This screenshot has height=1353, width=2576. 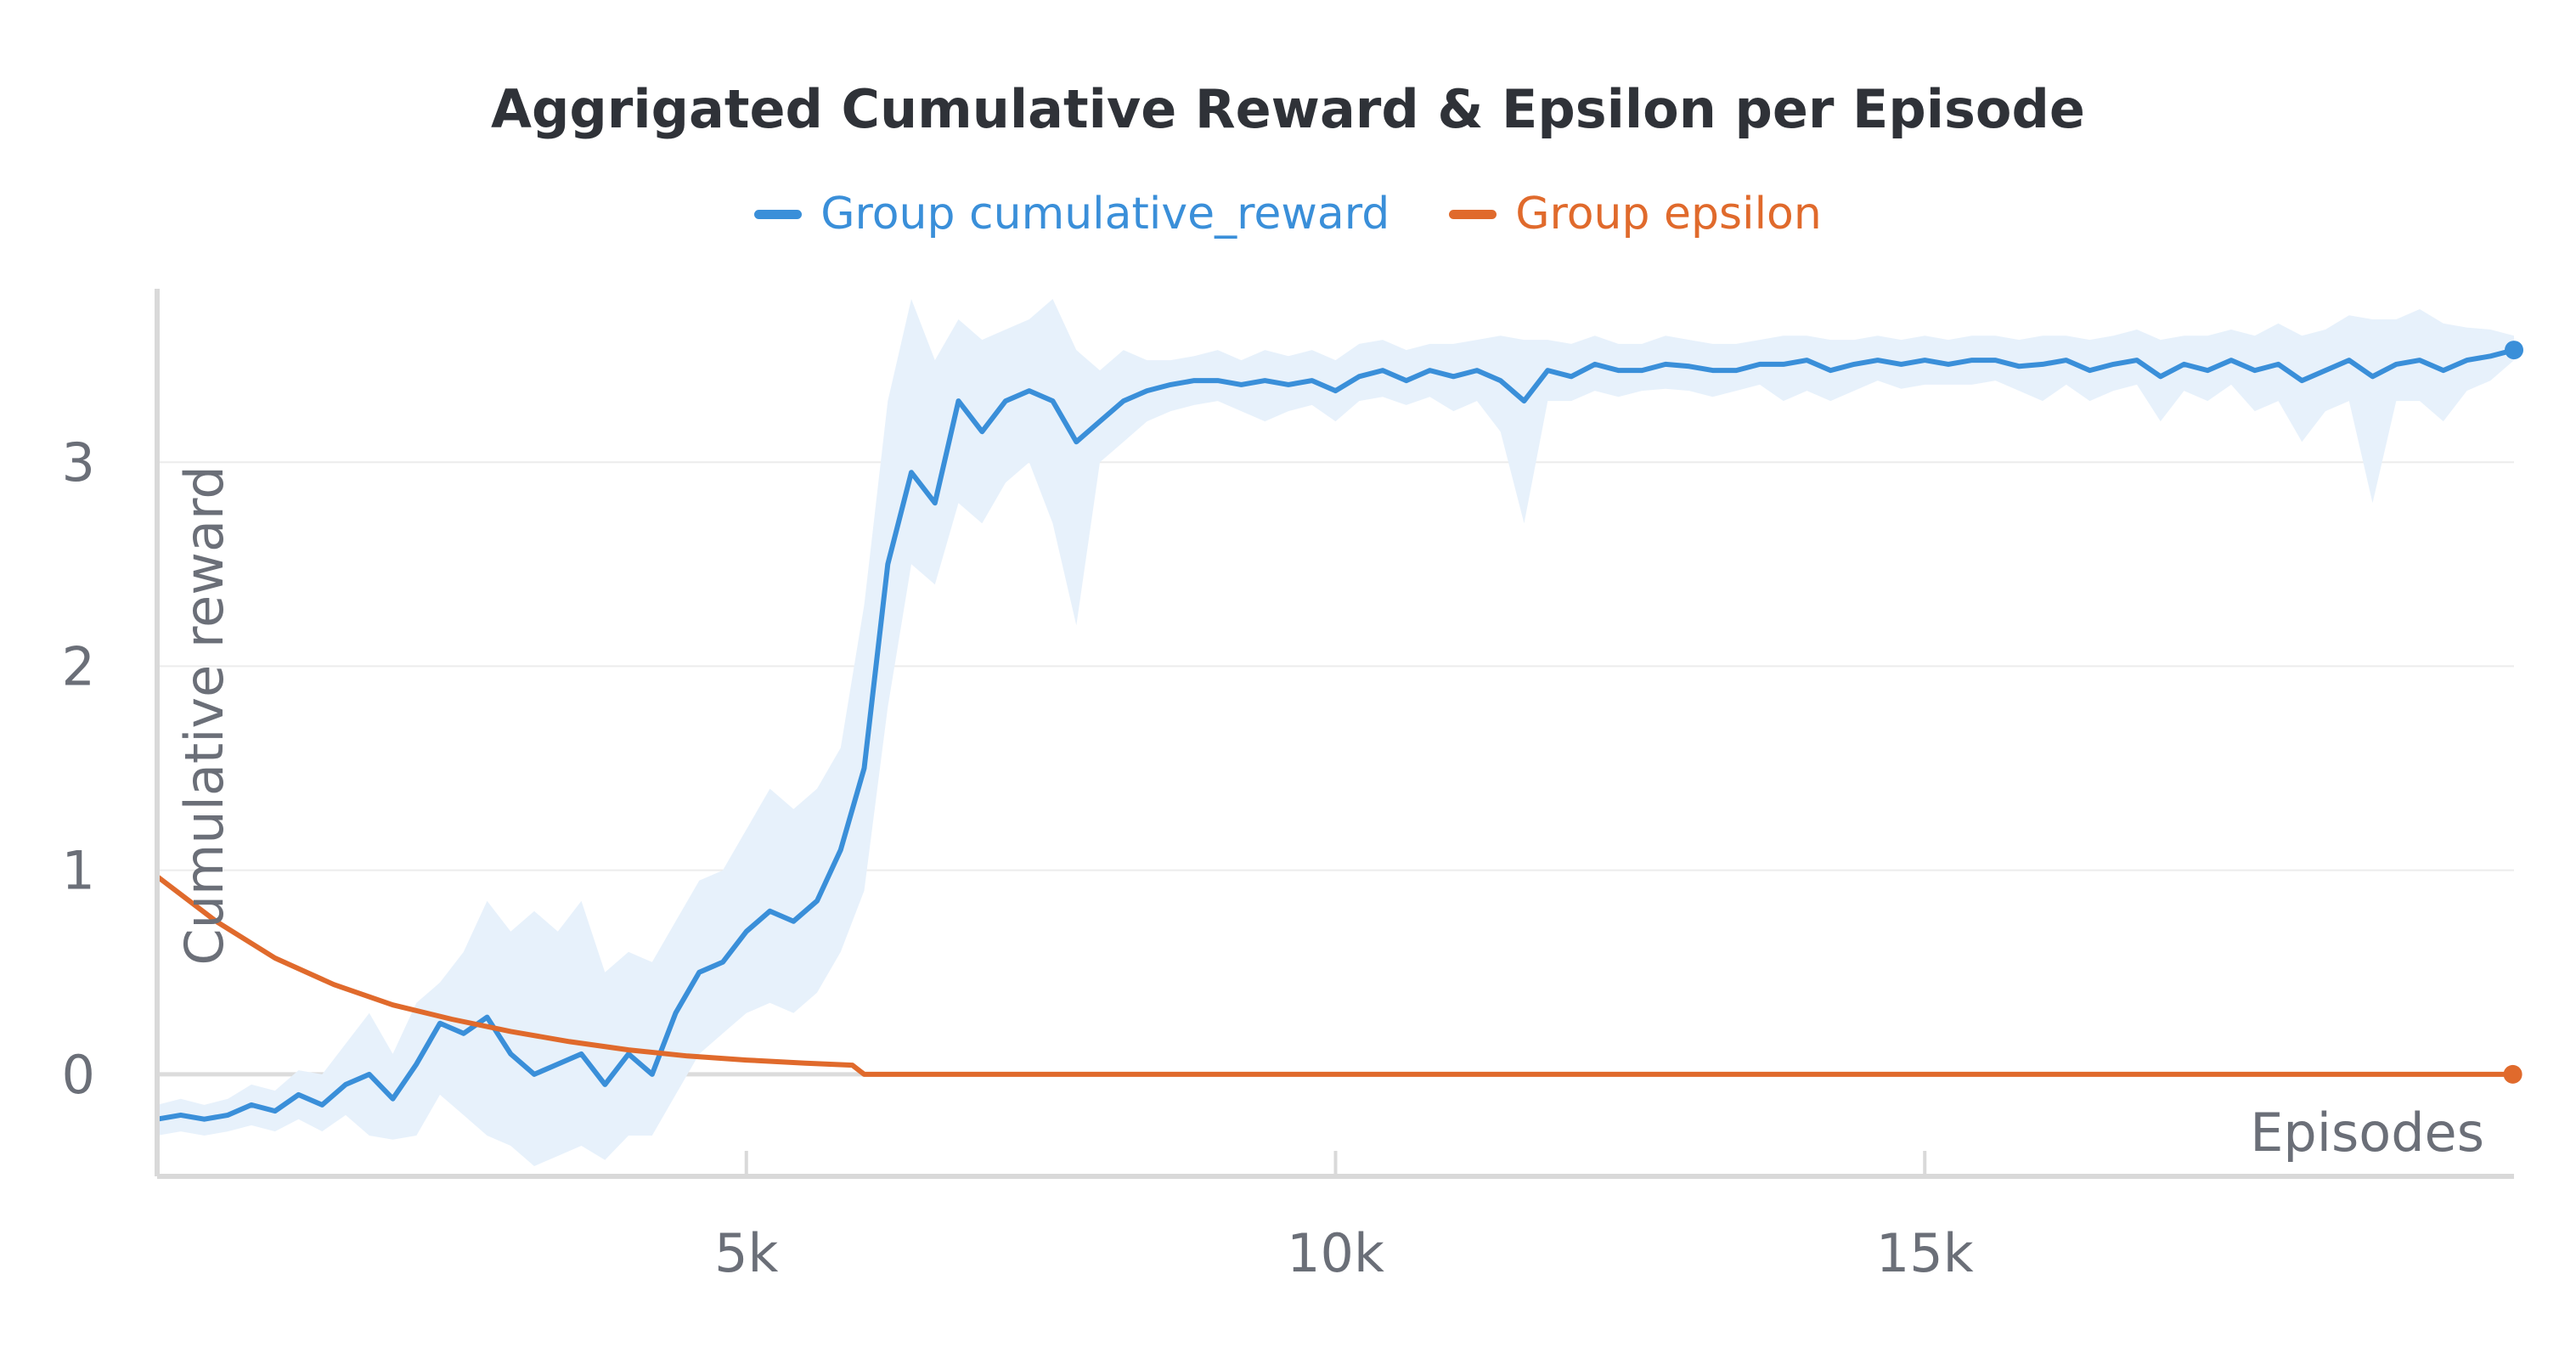 I want to click on y-axis-title: Cumulative reward, so click(x=204, y=715).